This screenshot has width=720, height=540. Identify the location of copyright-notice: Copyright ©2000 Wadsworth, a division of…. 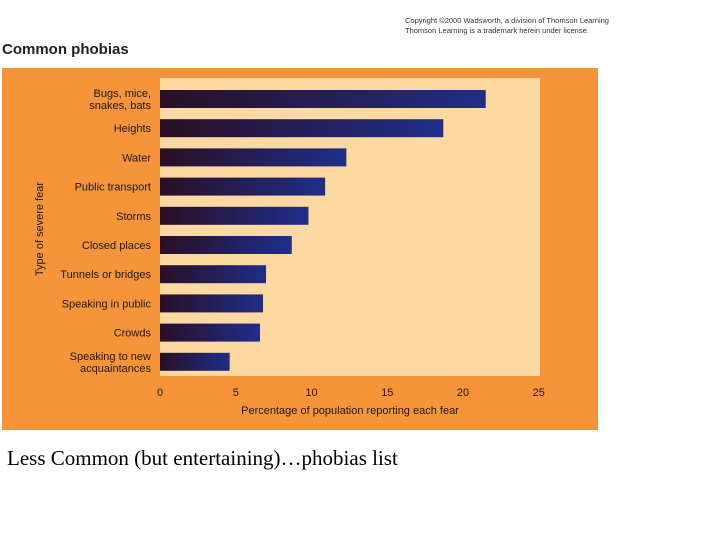
(525, 26).